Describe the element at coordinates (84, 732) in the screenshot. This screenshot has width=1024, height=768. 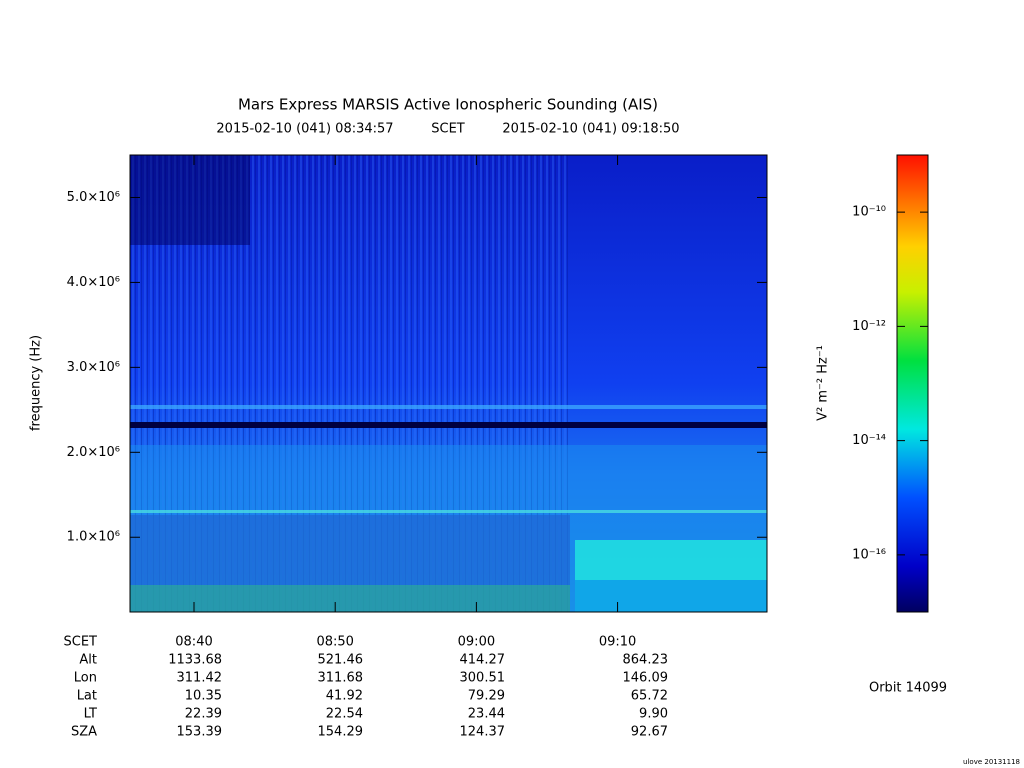
I see `ephemeris-row-label: SZA` at that location.